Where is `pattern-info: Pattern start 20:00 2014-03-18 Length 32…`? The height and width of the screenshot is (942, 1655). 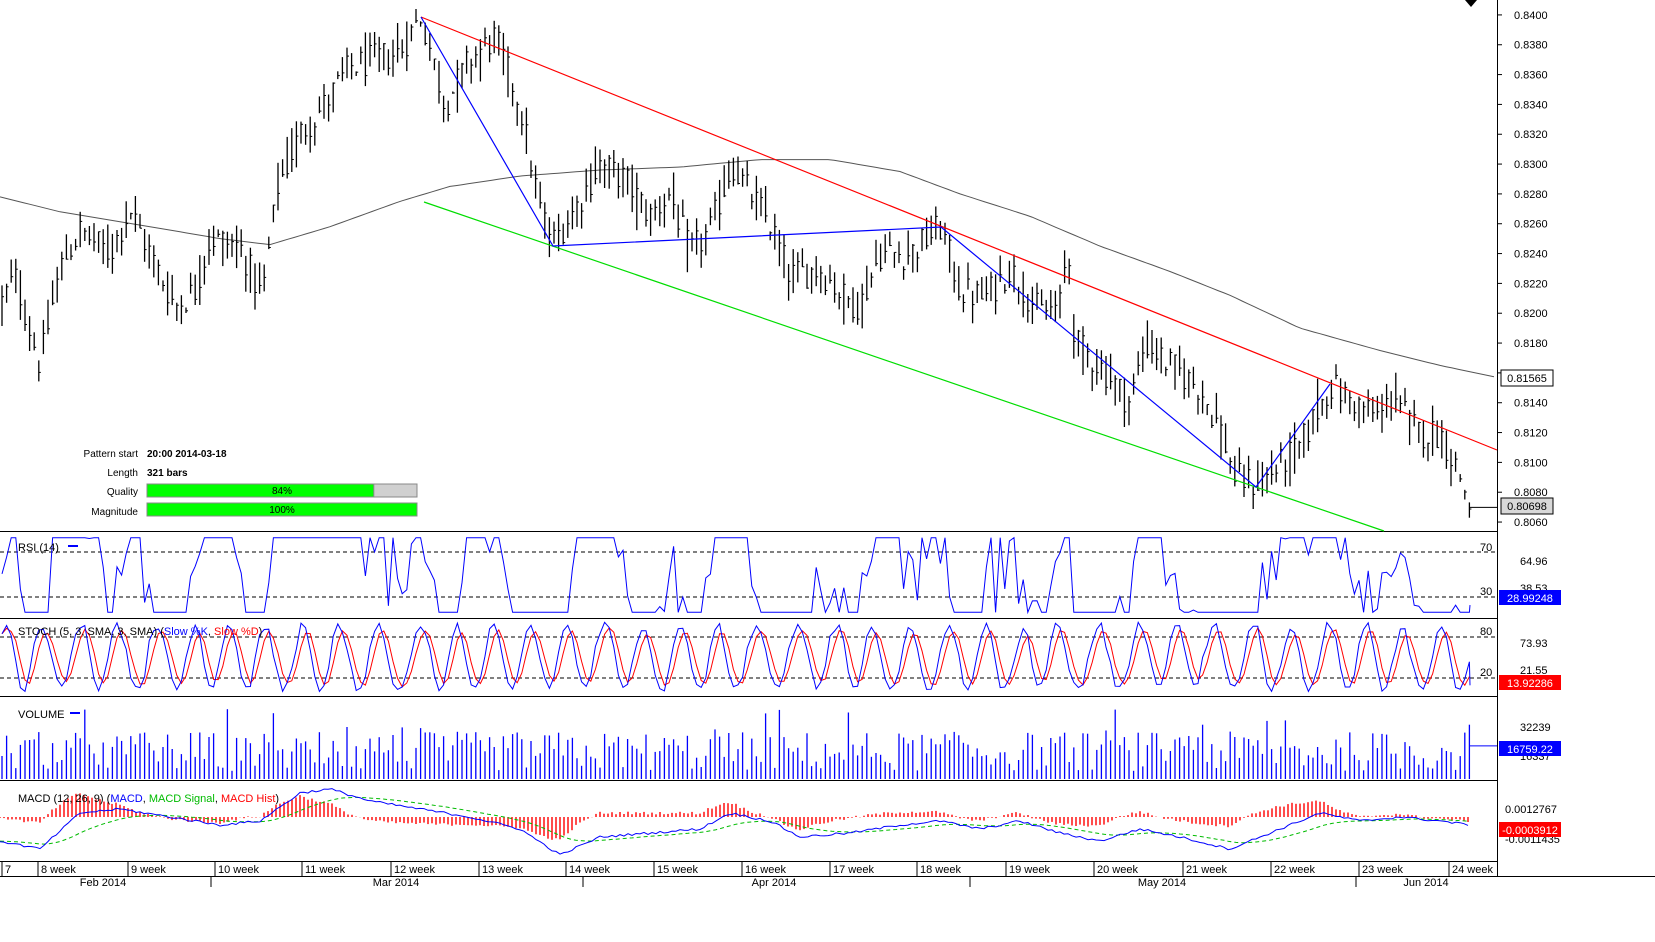
pattern-info: Pattern start 20:00 2014-03-18 Length 32… is located at coordinates (251, 483).